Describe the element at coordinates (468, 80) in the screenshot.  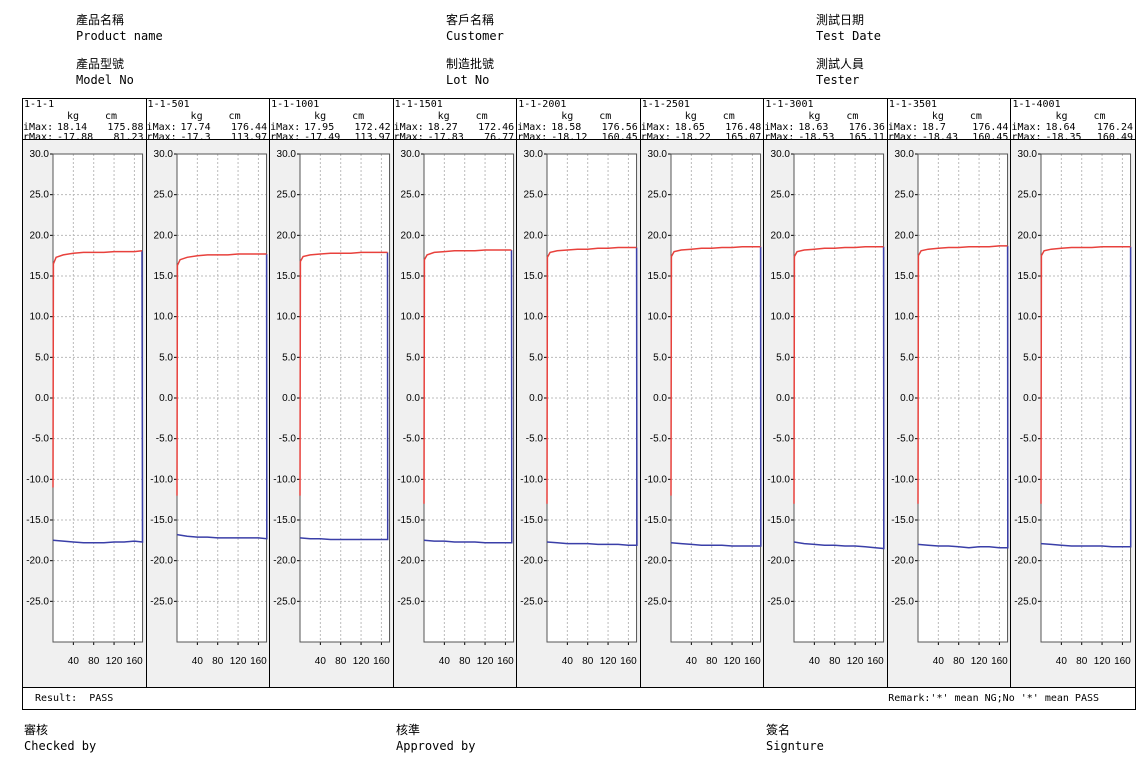
I see `lot-no-en: Lot No` at that location.